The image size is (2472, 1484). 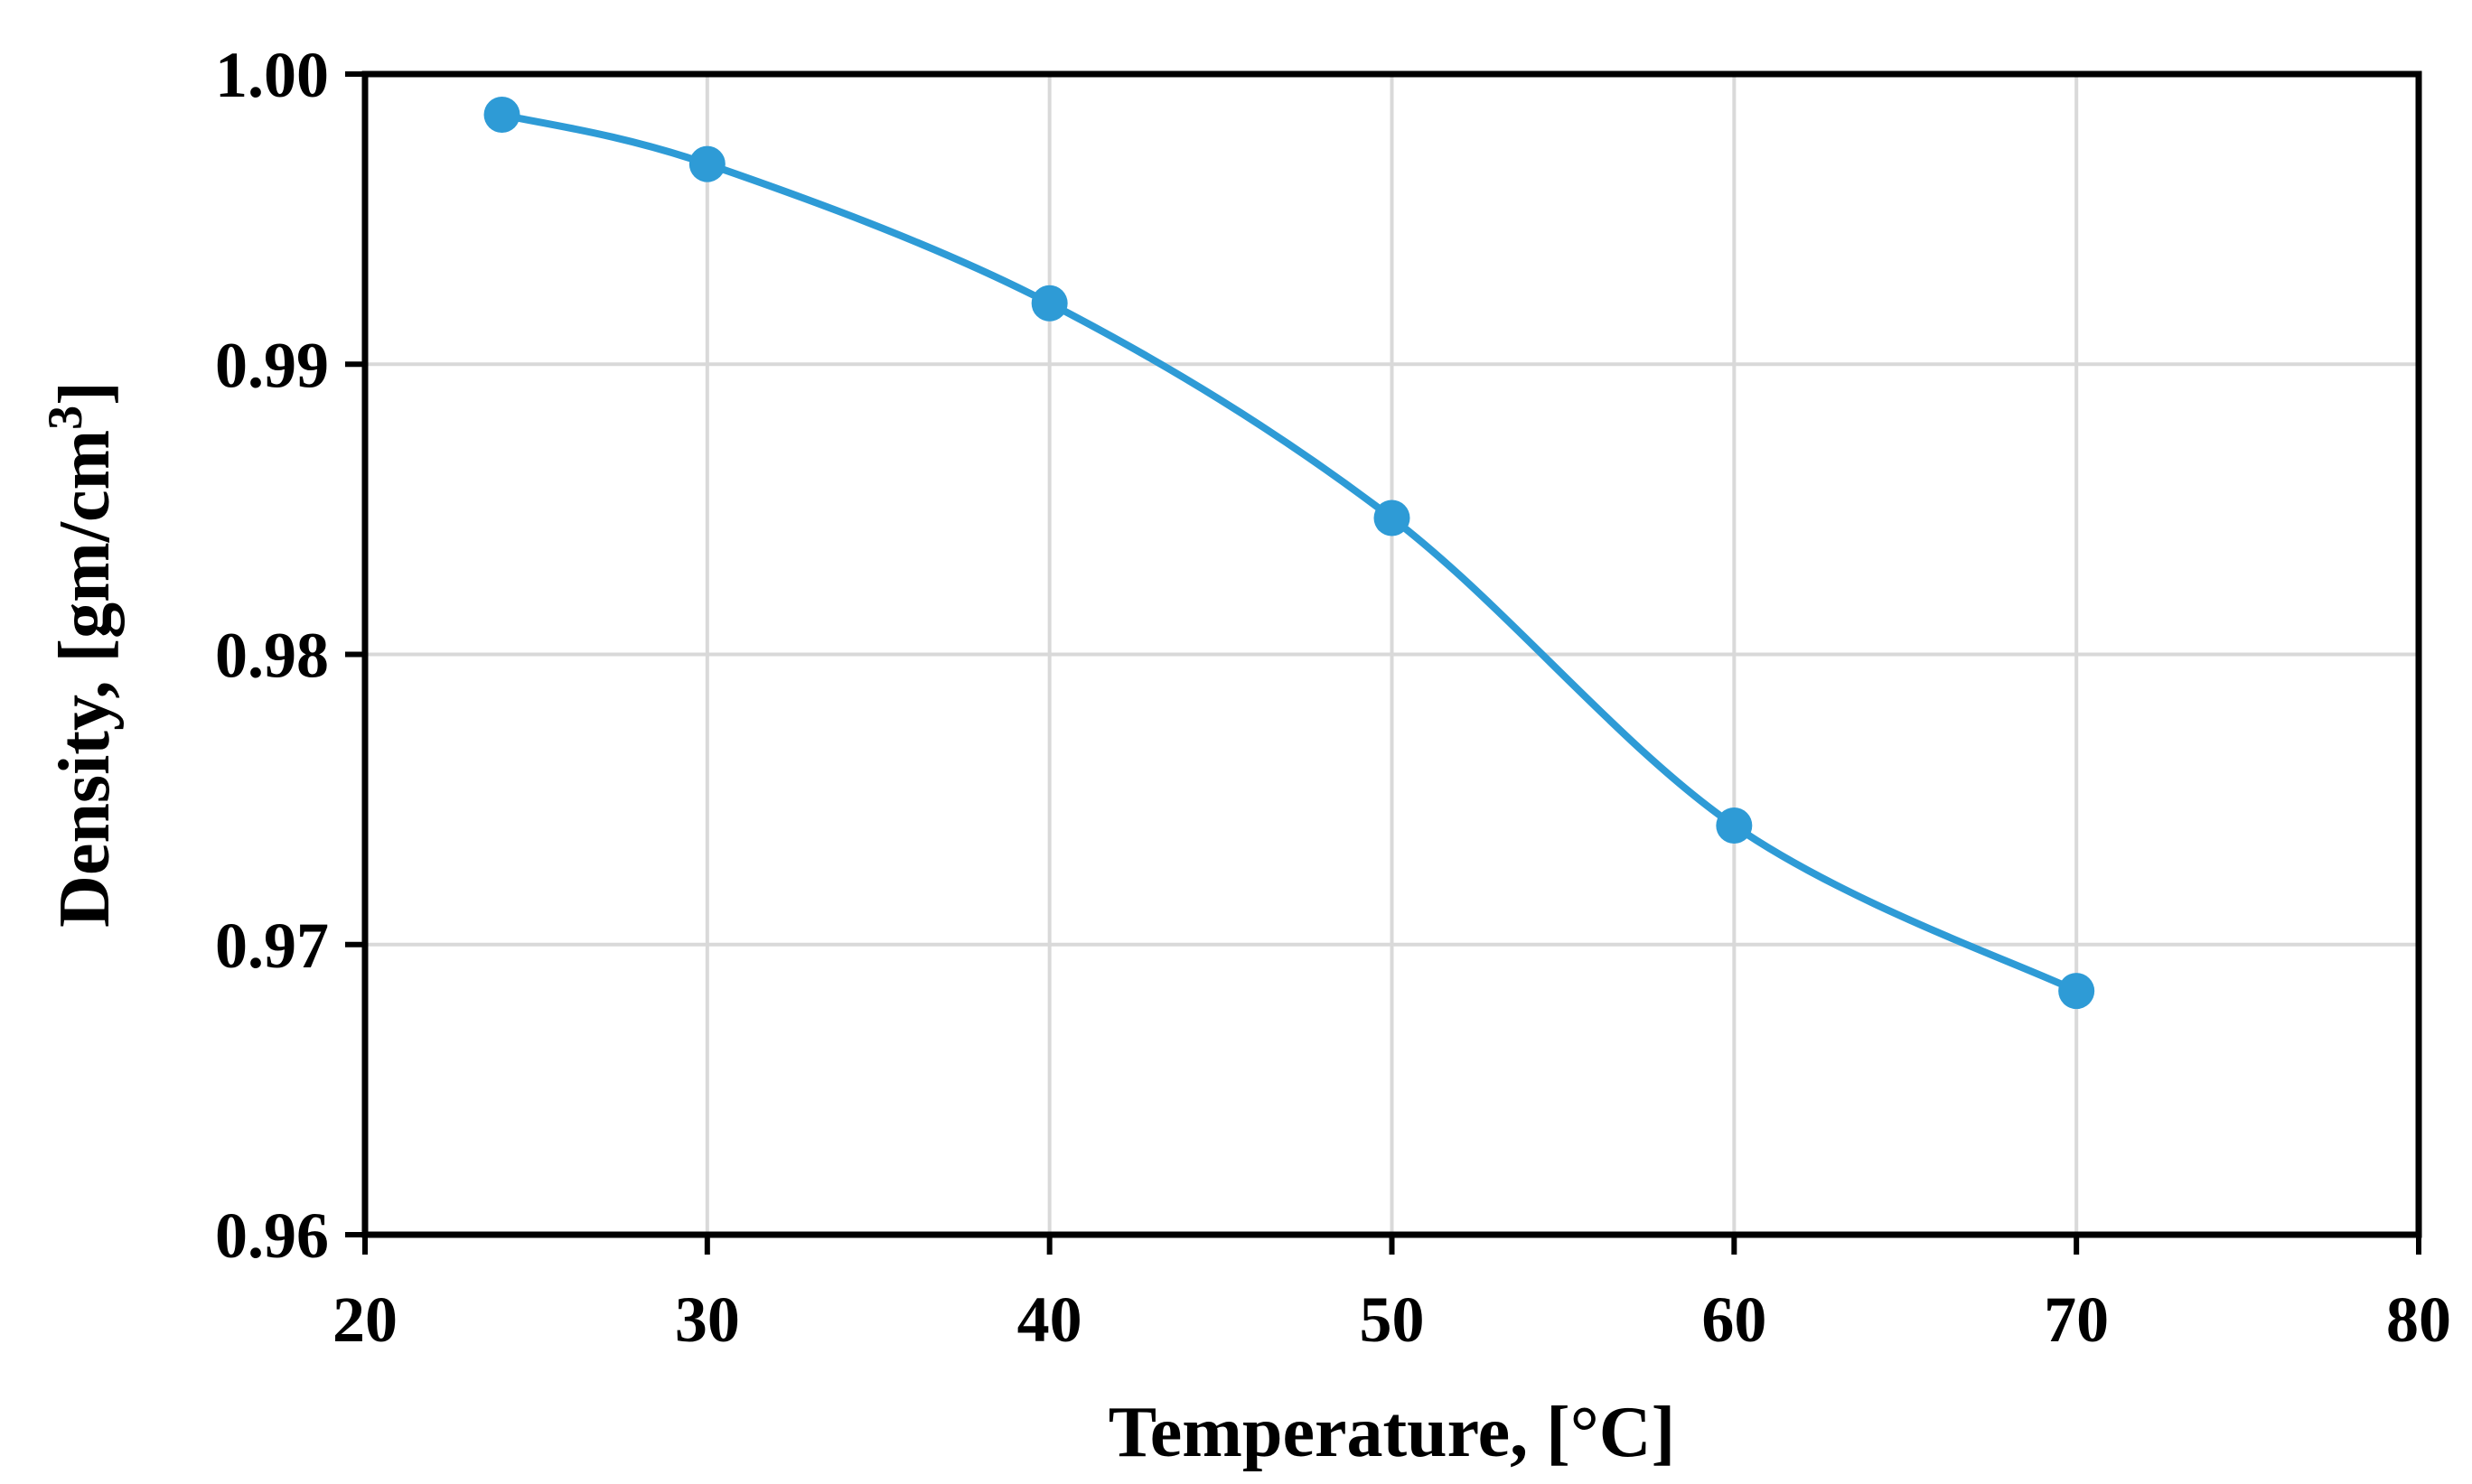 I want to click on y-tick-label: 0.99, so click(x=272, y=365).